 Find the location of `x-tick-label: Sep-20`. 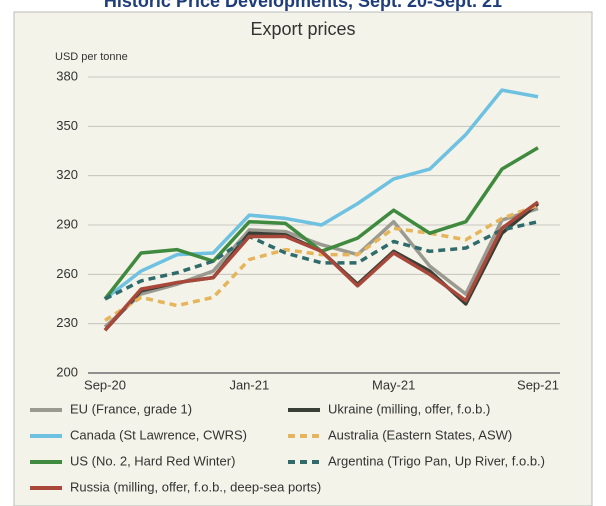

x-tick-label: Sep-20 is located at coordinates (105, 384).